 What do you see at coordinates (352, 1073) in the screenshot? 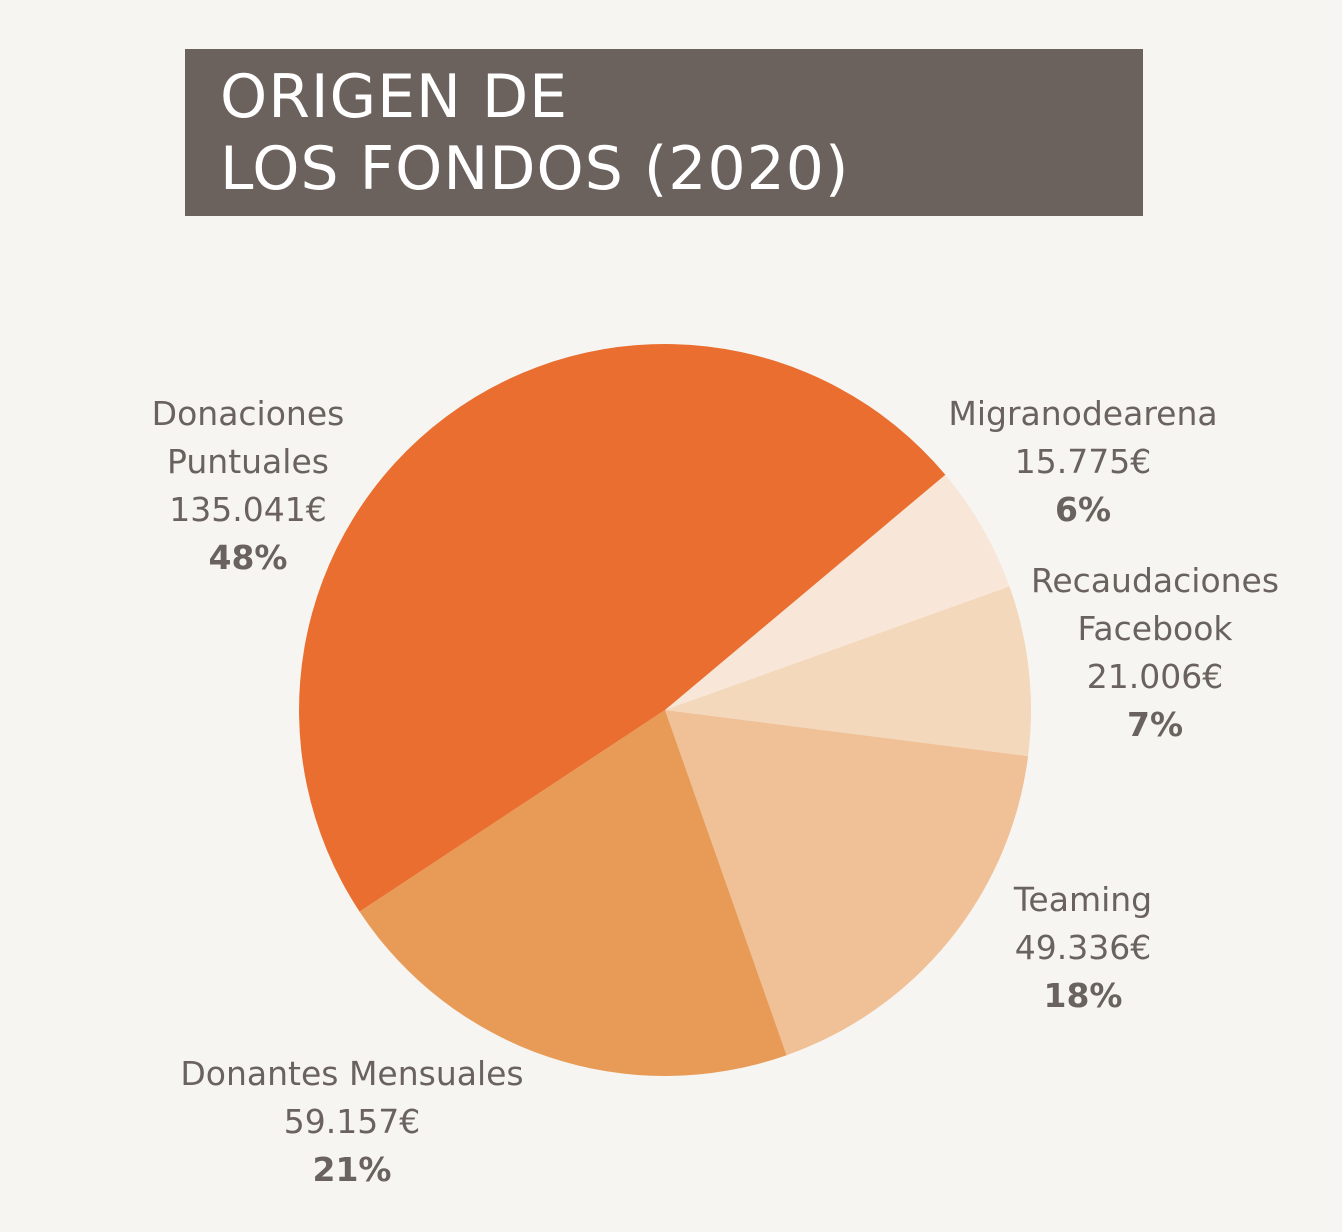
I see `slice-name: Donantes Mensuales` at bounding box center [352, 1073].